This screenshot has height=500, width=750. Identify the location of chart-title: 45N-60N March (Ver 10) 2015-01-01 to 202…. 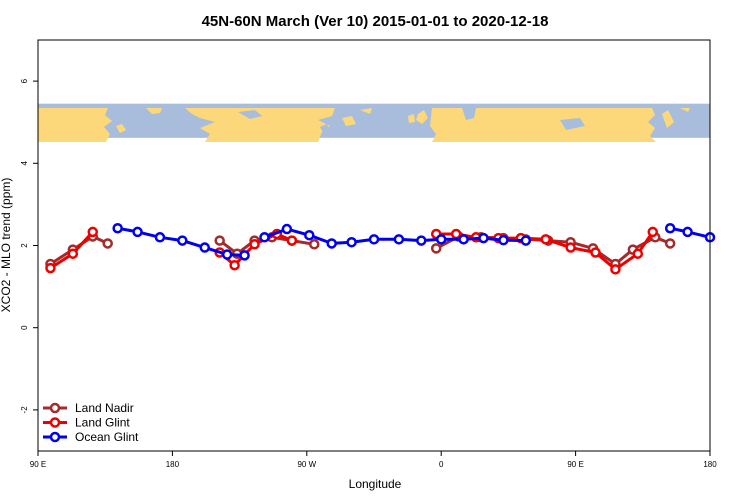
(375, 21).